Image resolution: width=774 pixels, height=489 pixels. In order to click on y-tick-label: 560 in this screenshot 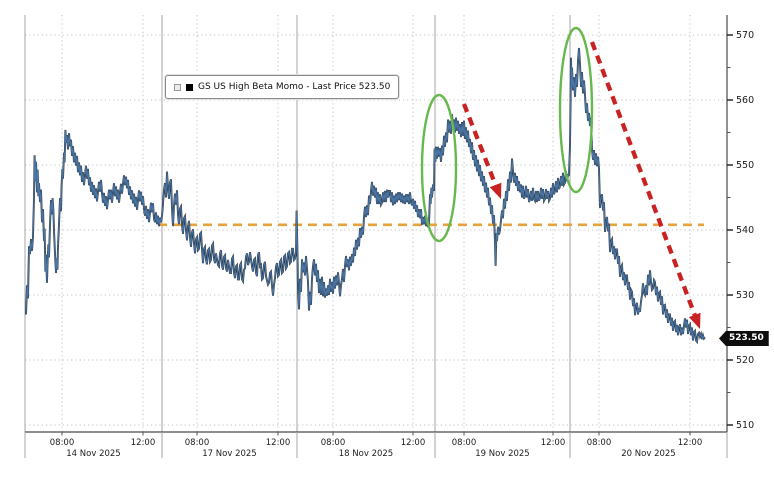, I will do `click(745, 100)`.